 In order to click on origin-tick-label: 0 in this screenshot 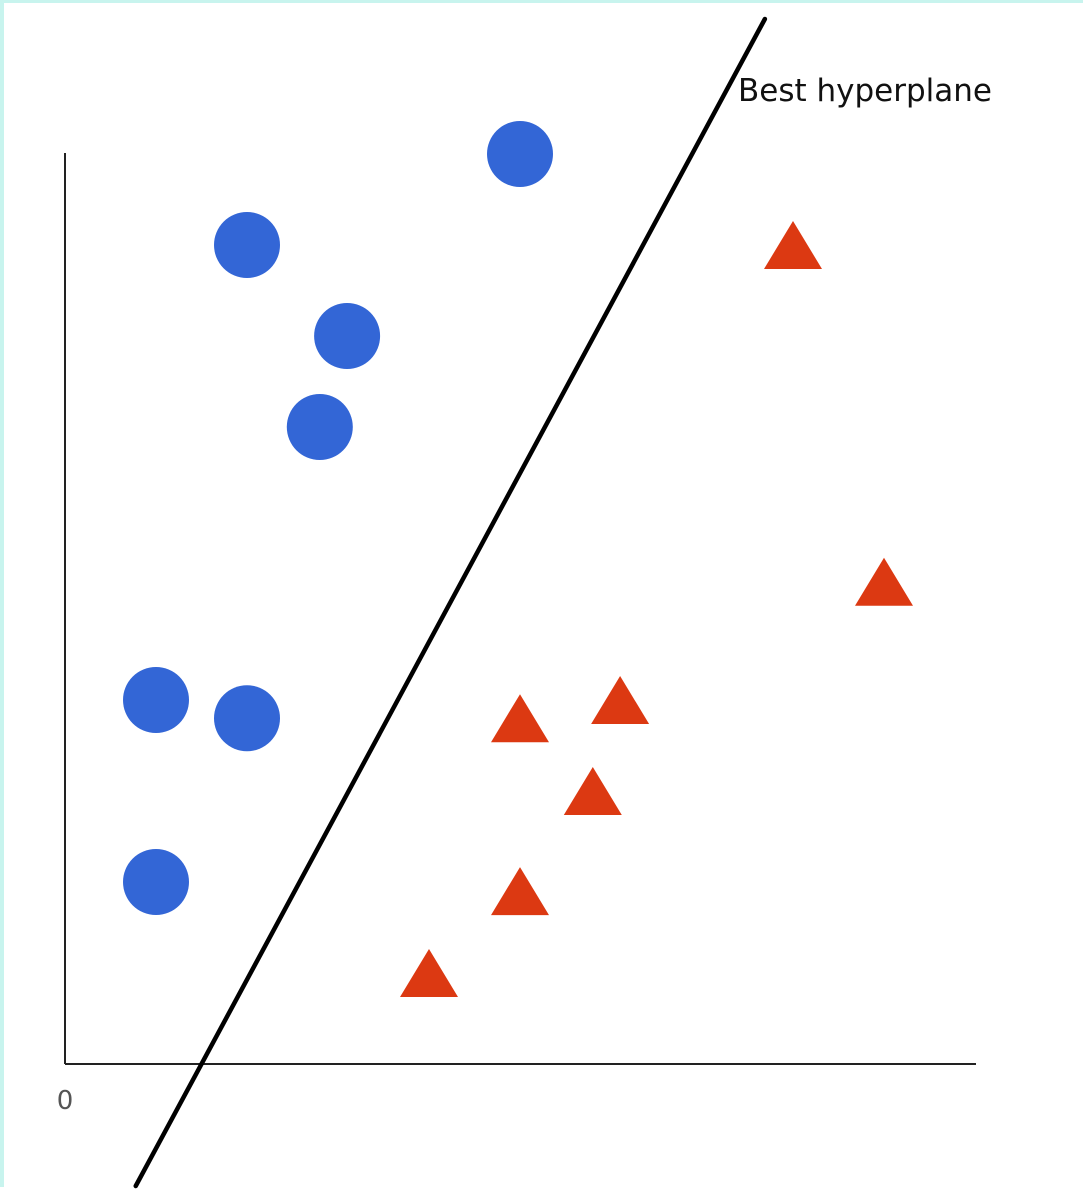, I will do `click(65, 1101)`.